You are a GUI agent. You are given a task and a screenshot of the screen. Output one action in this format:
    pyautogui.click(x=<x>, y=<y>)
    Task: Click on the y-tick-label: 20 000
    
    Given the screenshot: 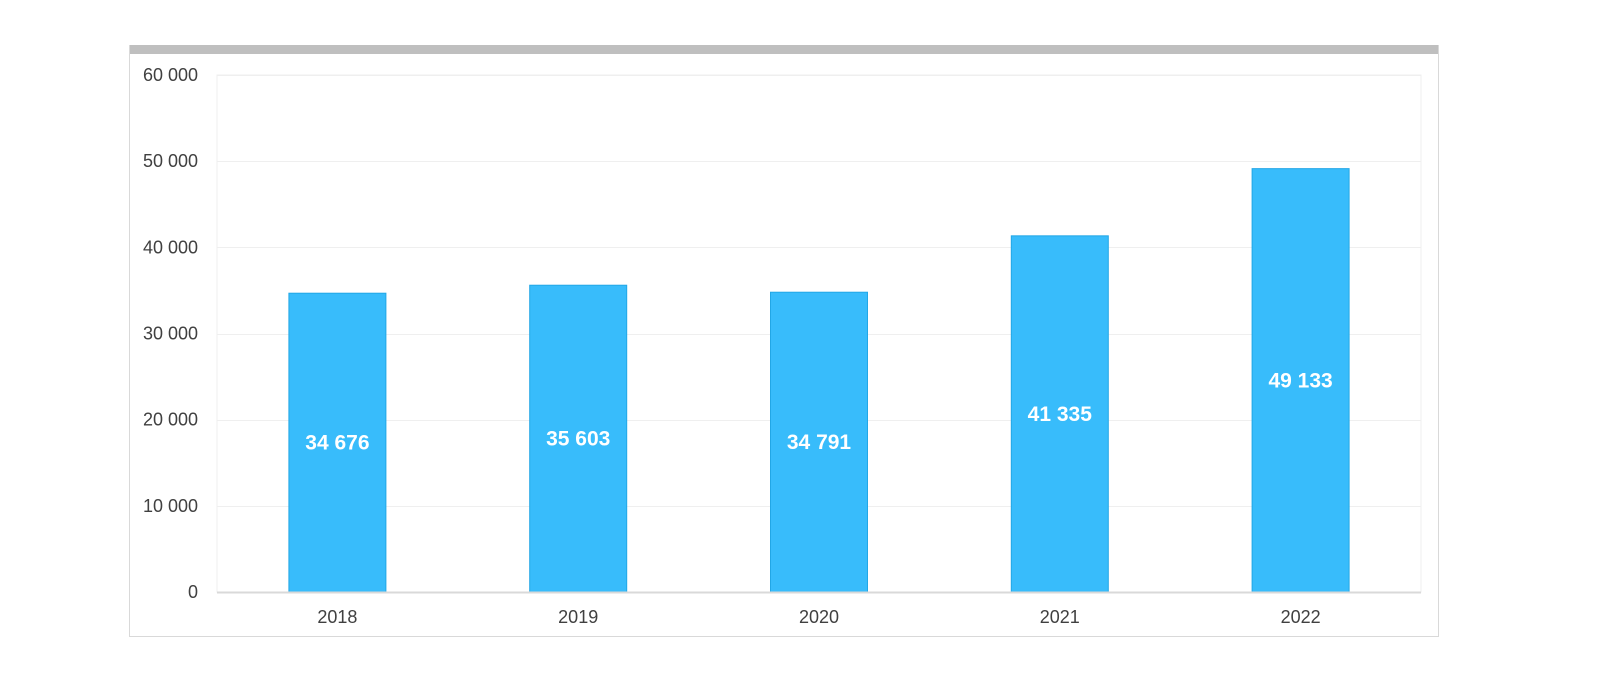 What is the action you would take?
    pyautogui.click(x=170, y=420)
    